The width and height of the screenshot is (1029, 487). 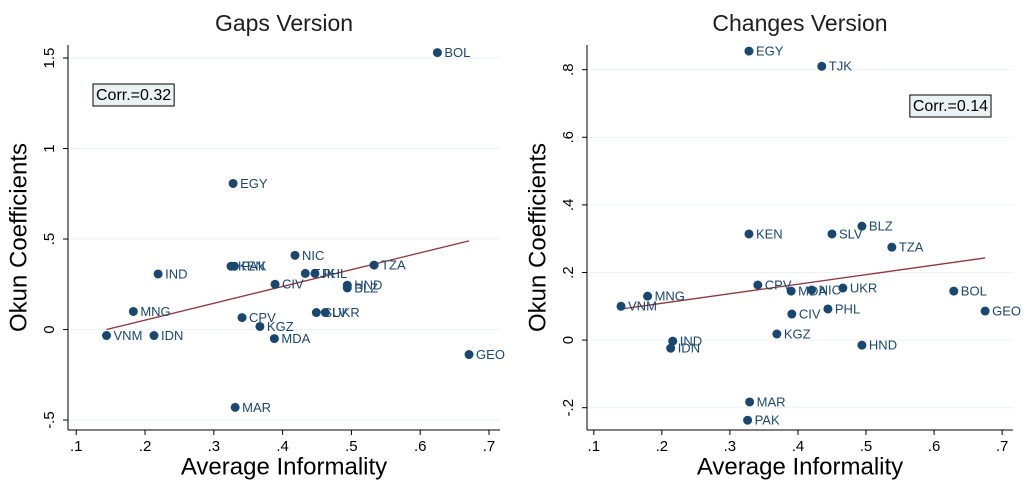 What do you see at coordinates (49, 239) in the screenshot?
I see `y-tick-label: .5` at bounding box center [49, 239].